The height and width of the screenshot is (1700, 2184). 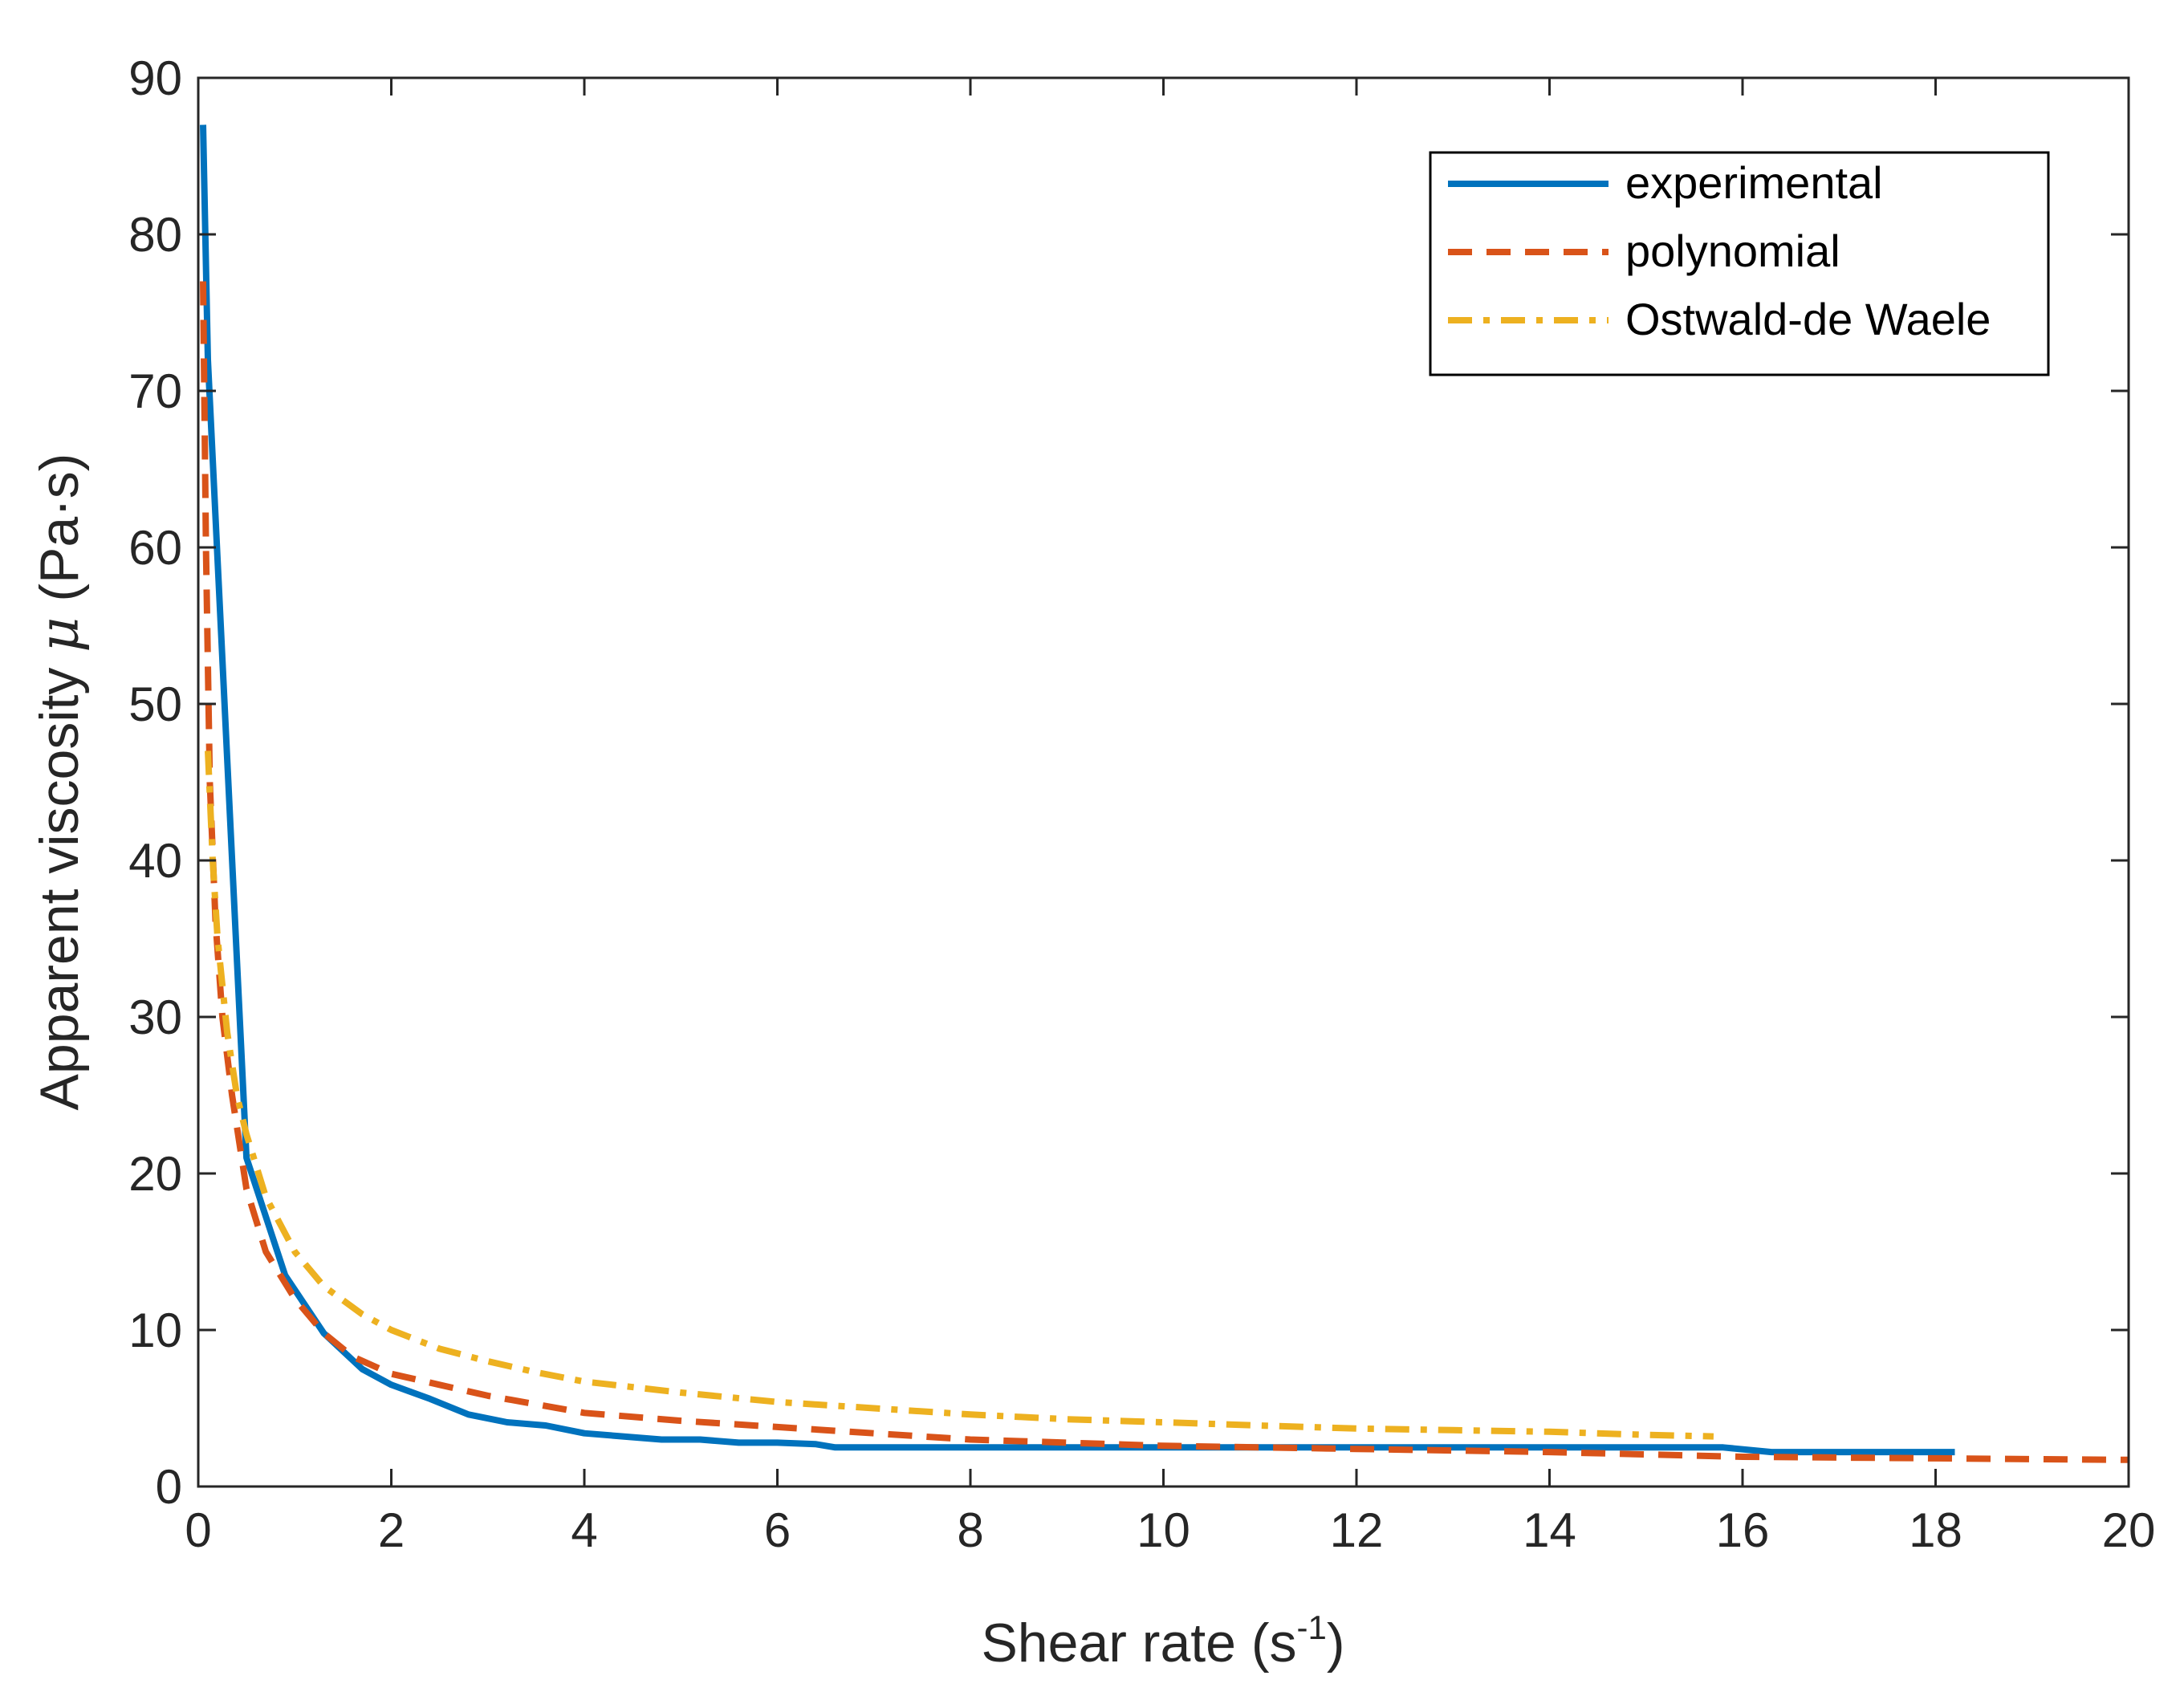 I want to click on y-tick-label: 30, so click(x=155, y=1017).